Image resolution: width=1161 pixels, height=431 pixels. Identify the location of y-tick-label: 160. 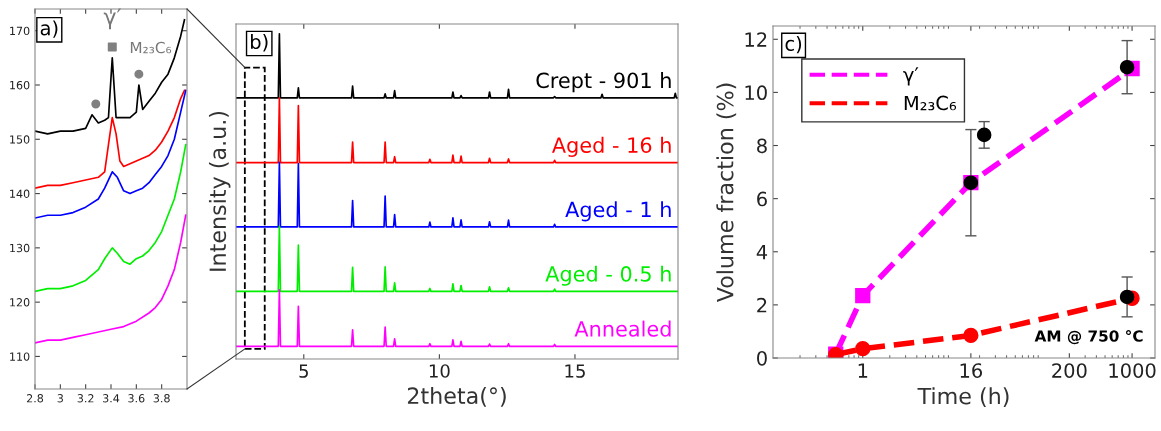
(20, 85).